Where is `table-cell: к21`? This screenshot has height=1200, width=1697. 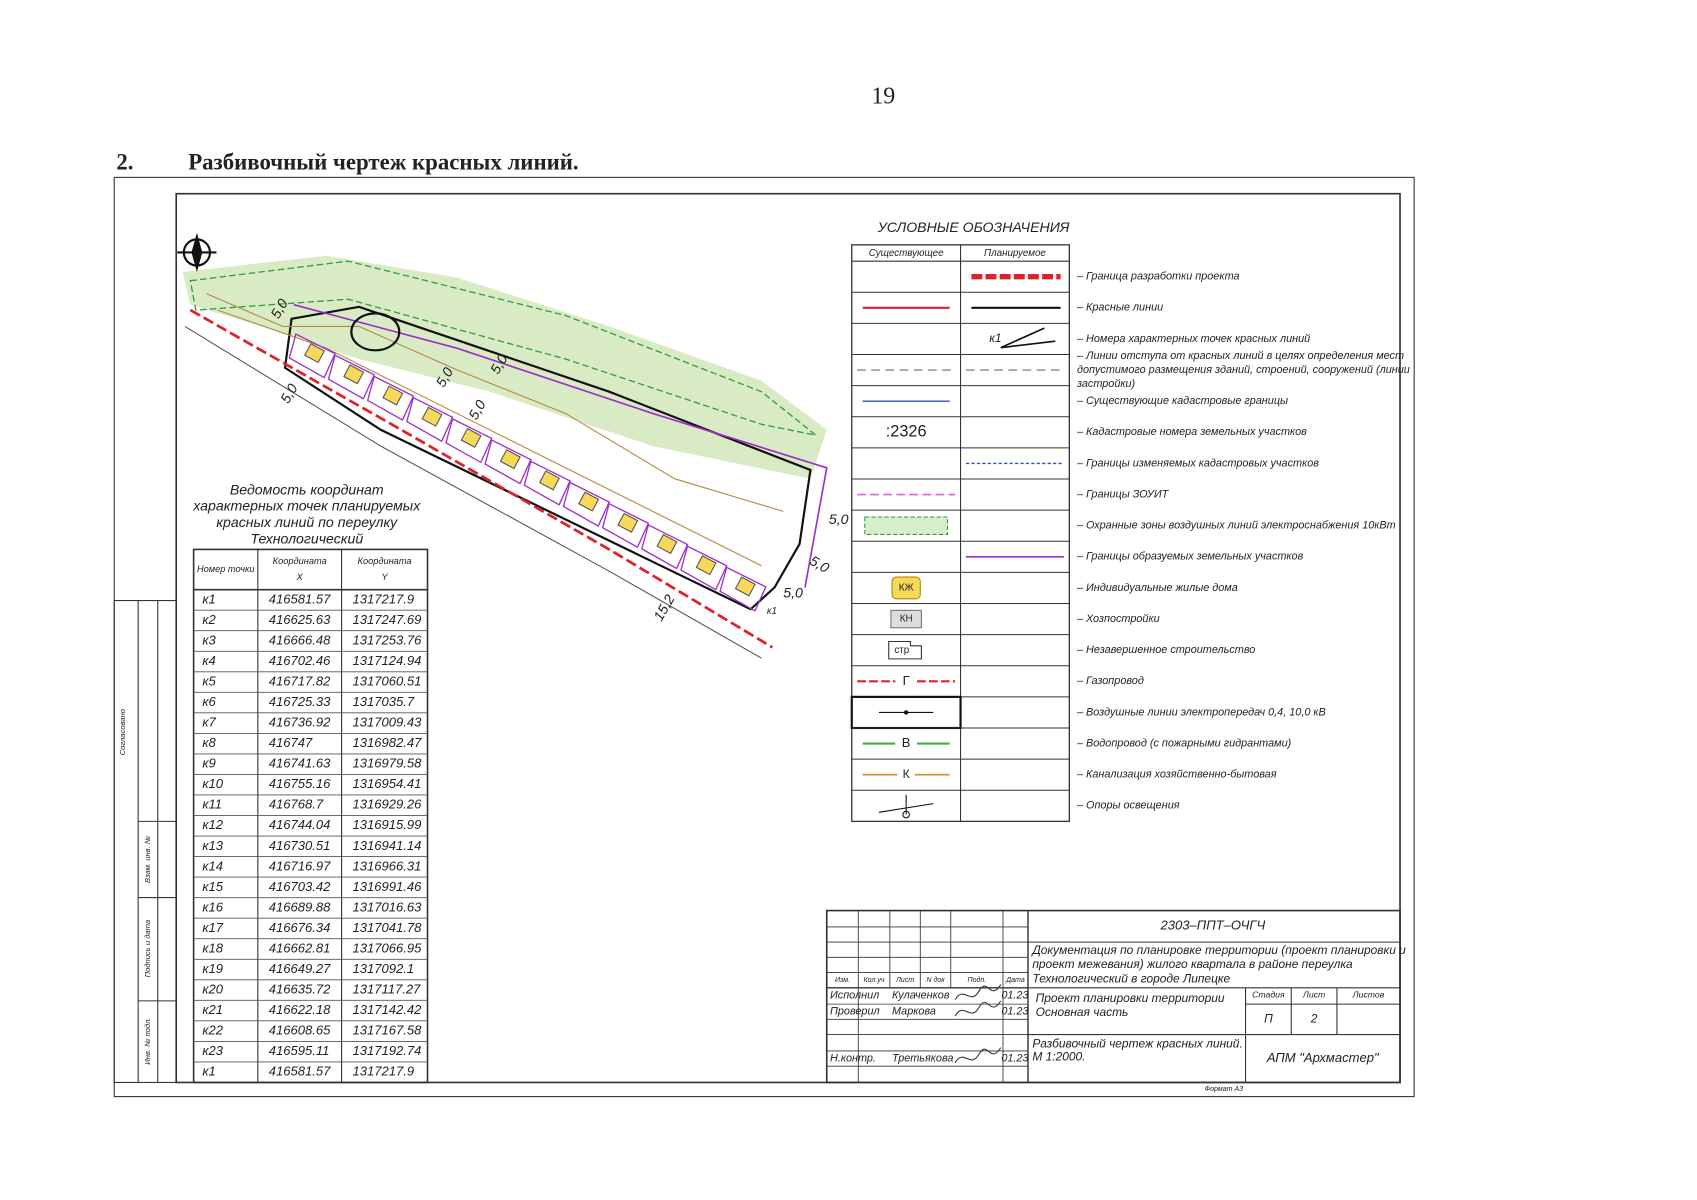
table-cell: к21 is located at coordinates (212, 1009).